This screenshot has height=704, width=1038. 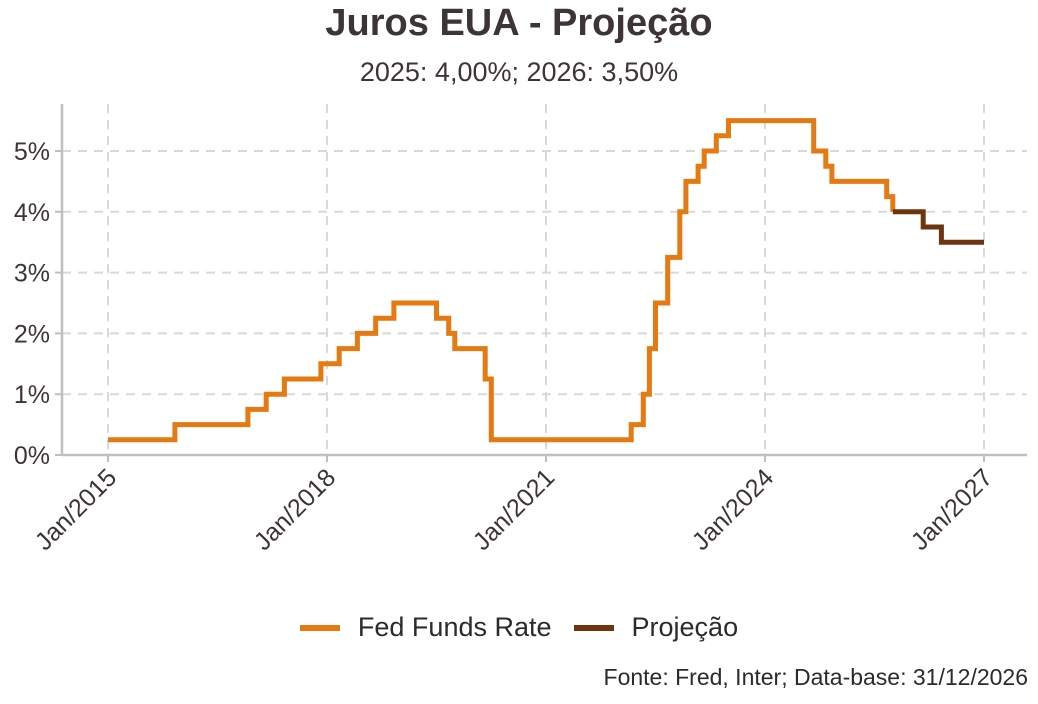 I want to click on x-tick-label: Jan/2015, so click(x=76, y=509).